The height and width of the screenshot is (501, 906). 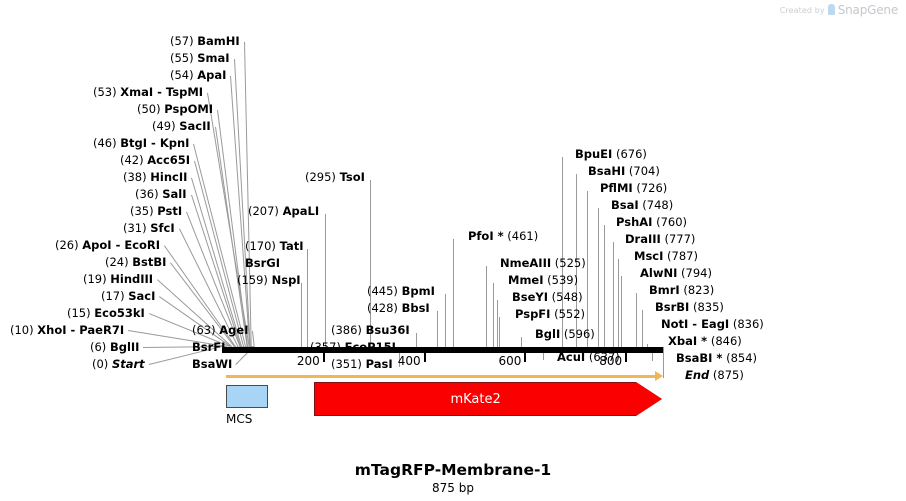 I want to click on restriction-site-label: (54) ApaI, so click(x=198, y=75).